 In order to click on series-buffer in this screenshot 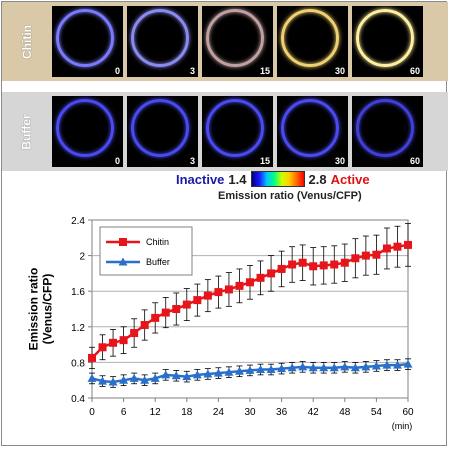, I will do `click(250, 373)`.